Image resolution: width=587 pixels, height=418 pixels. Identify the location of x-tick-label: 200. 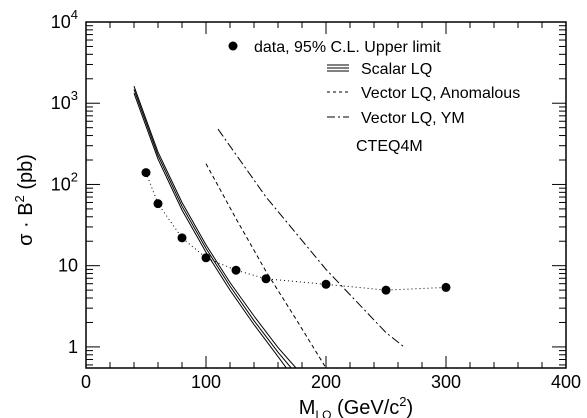
(326, 382).